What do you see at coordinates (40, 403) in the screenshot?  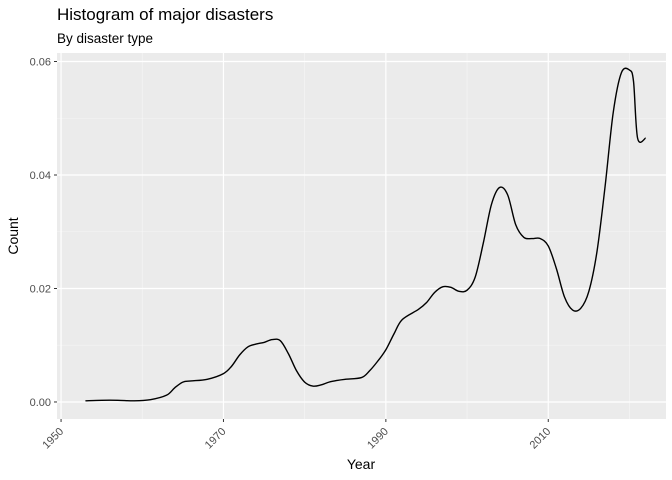 I see `y-tick-label: 0.00` at bounding box center [40, 403].